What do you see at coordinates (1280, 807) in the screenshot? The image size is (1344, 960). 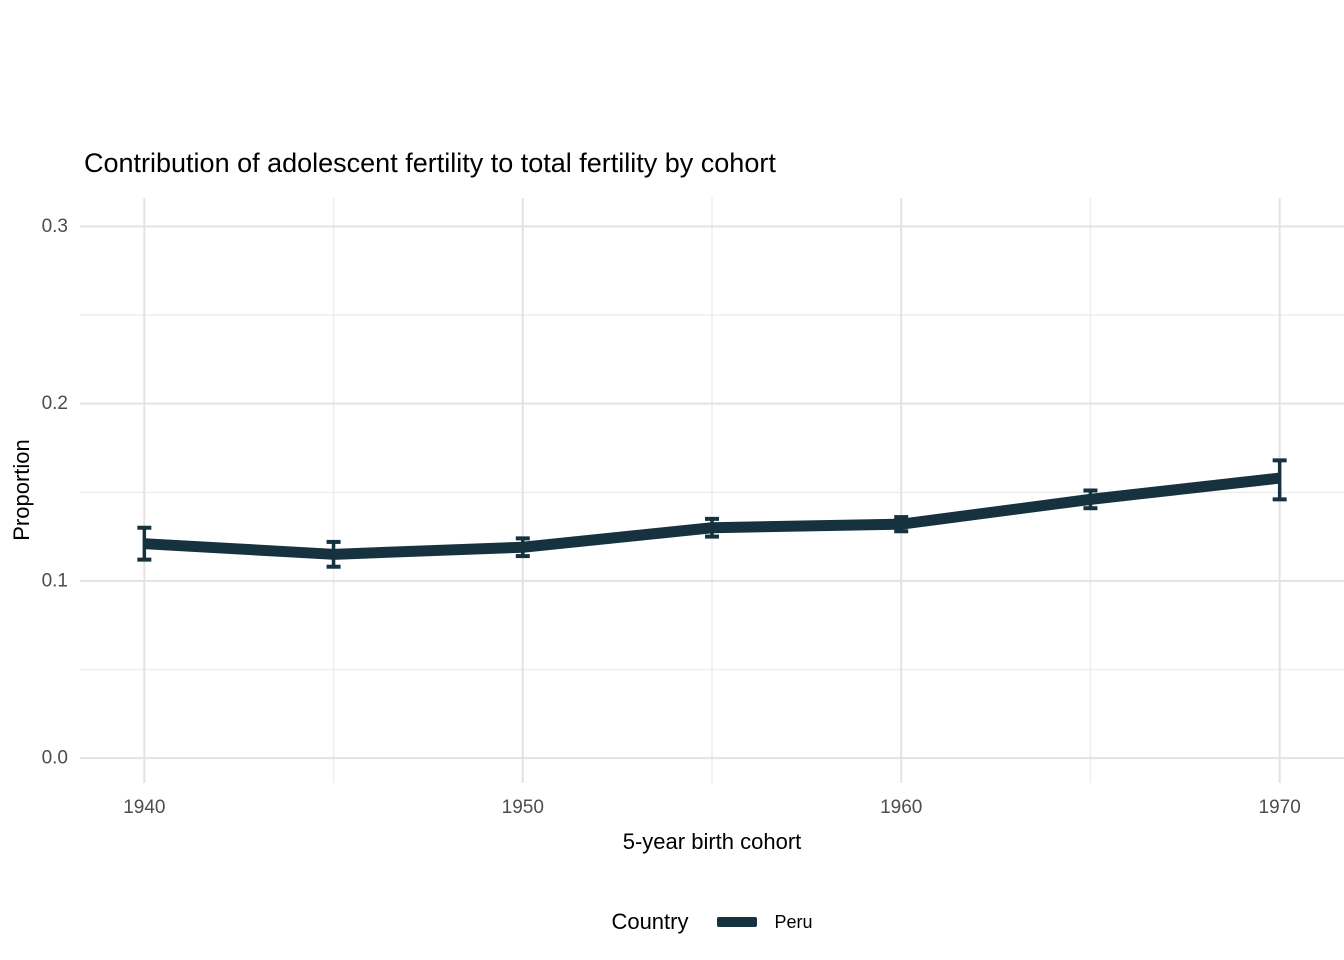 I see `x-tick-label: 1970` at bounding box center [1280, 807].